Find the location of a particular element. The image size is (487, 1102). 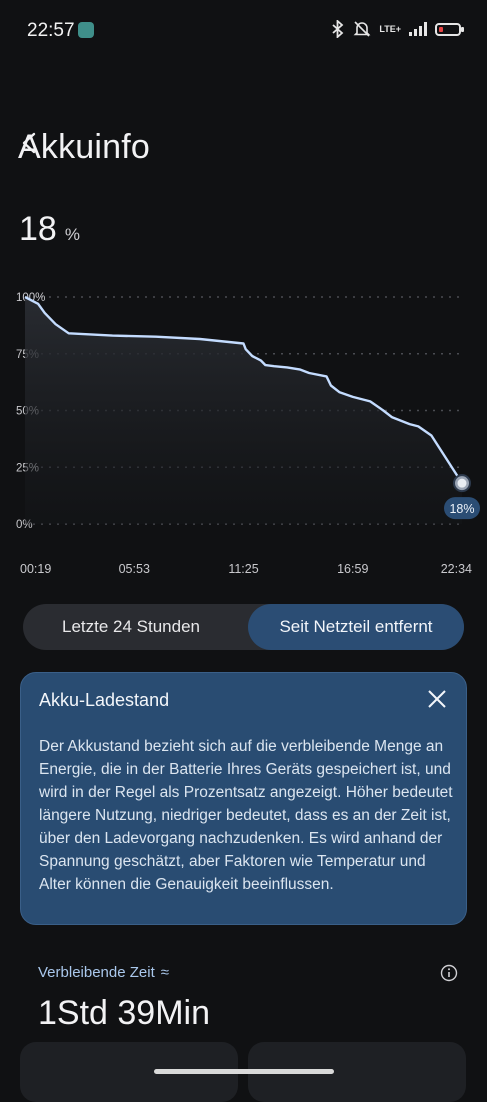

battery-level-unit: % is located at coordinates (72, 234).